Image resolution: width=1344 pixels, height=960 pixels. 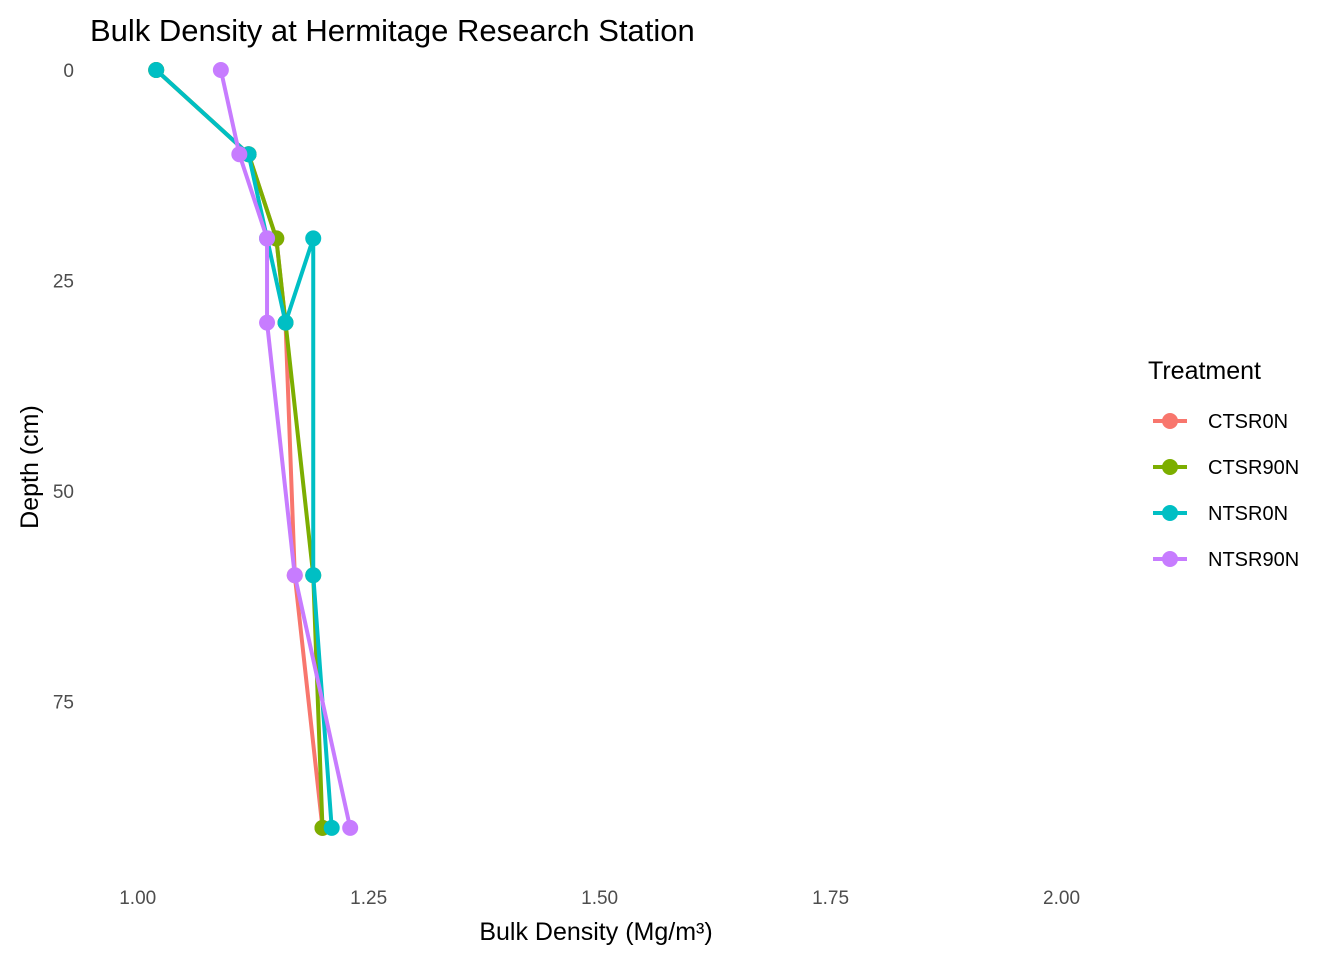 What do you see at coordinates (63, 492) in the screenshot?
I see `y-tick-label: 50` at bounding box center [63, 492].